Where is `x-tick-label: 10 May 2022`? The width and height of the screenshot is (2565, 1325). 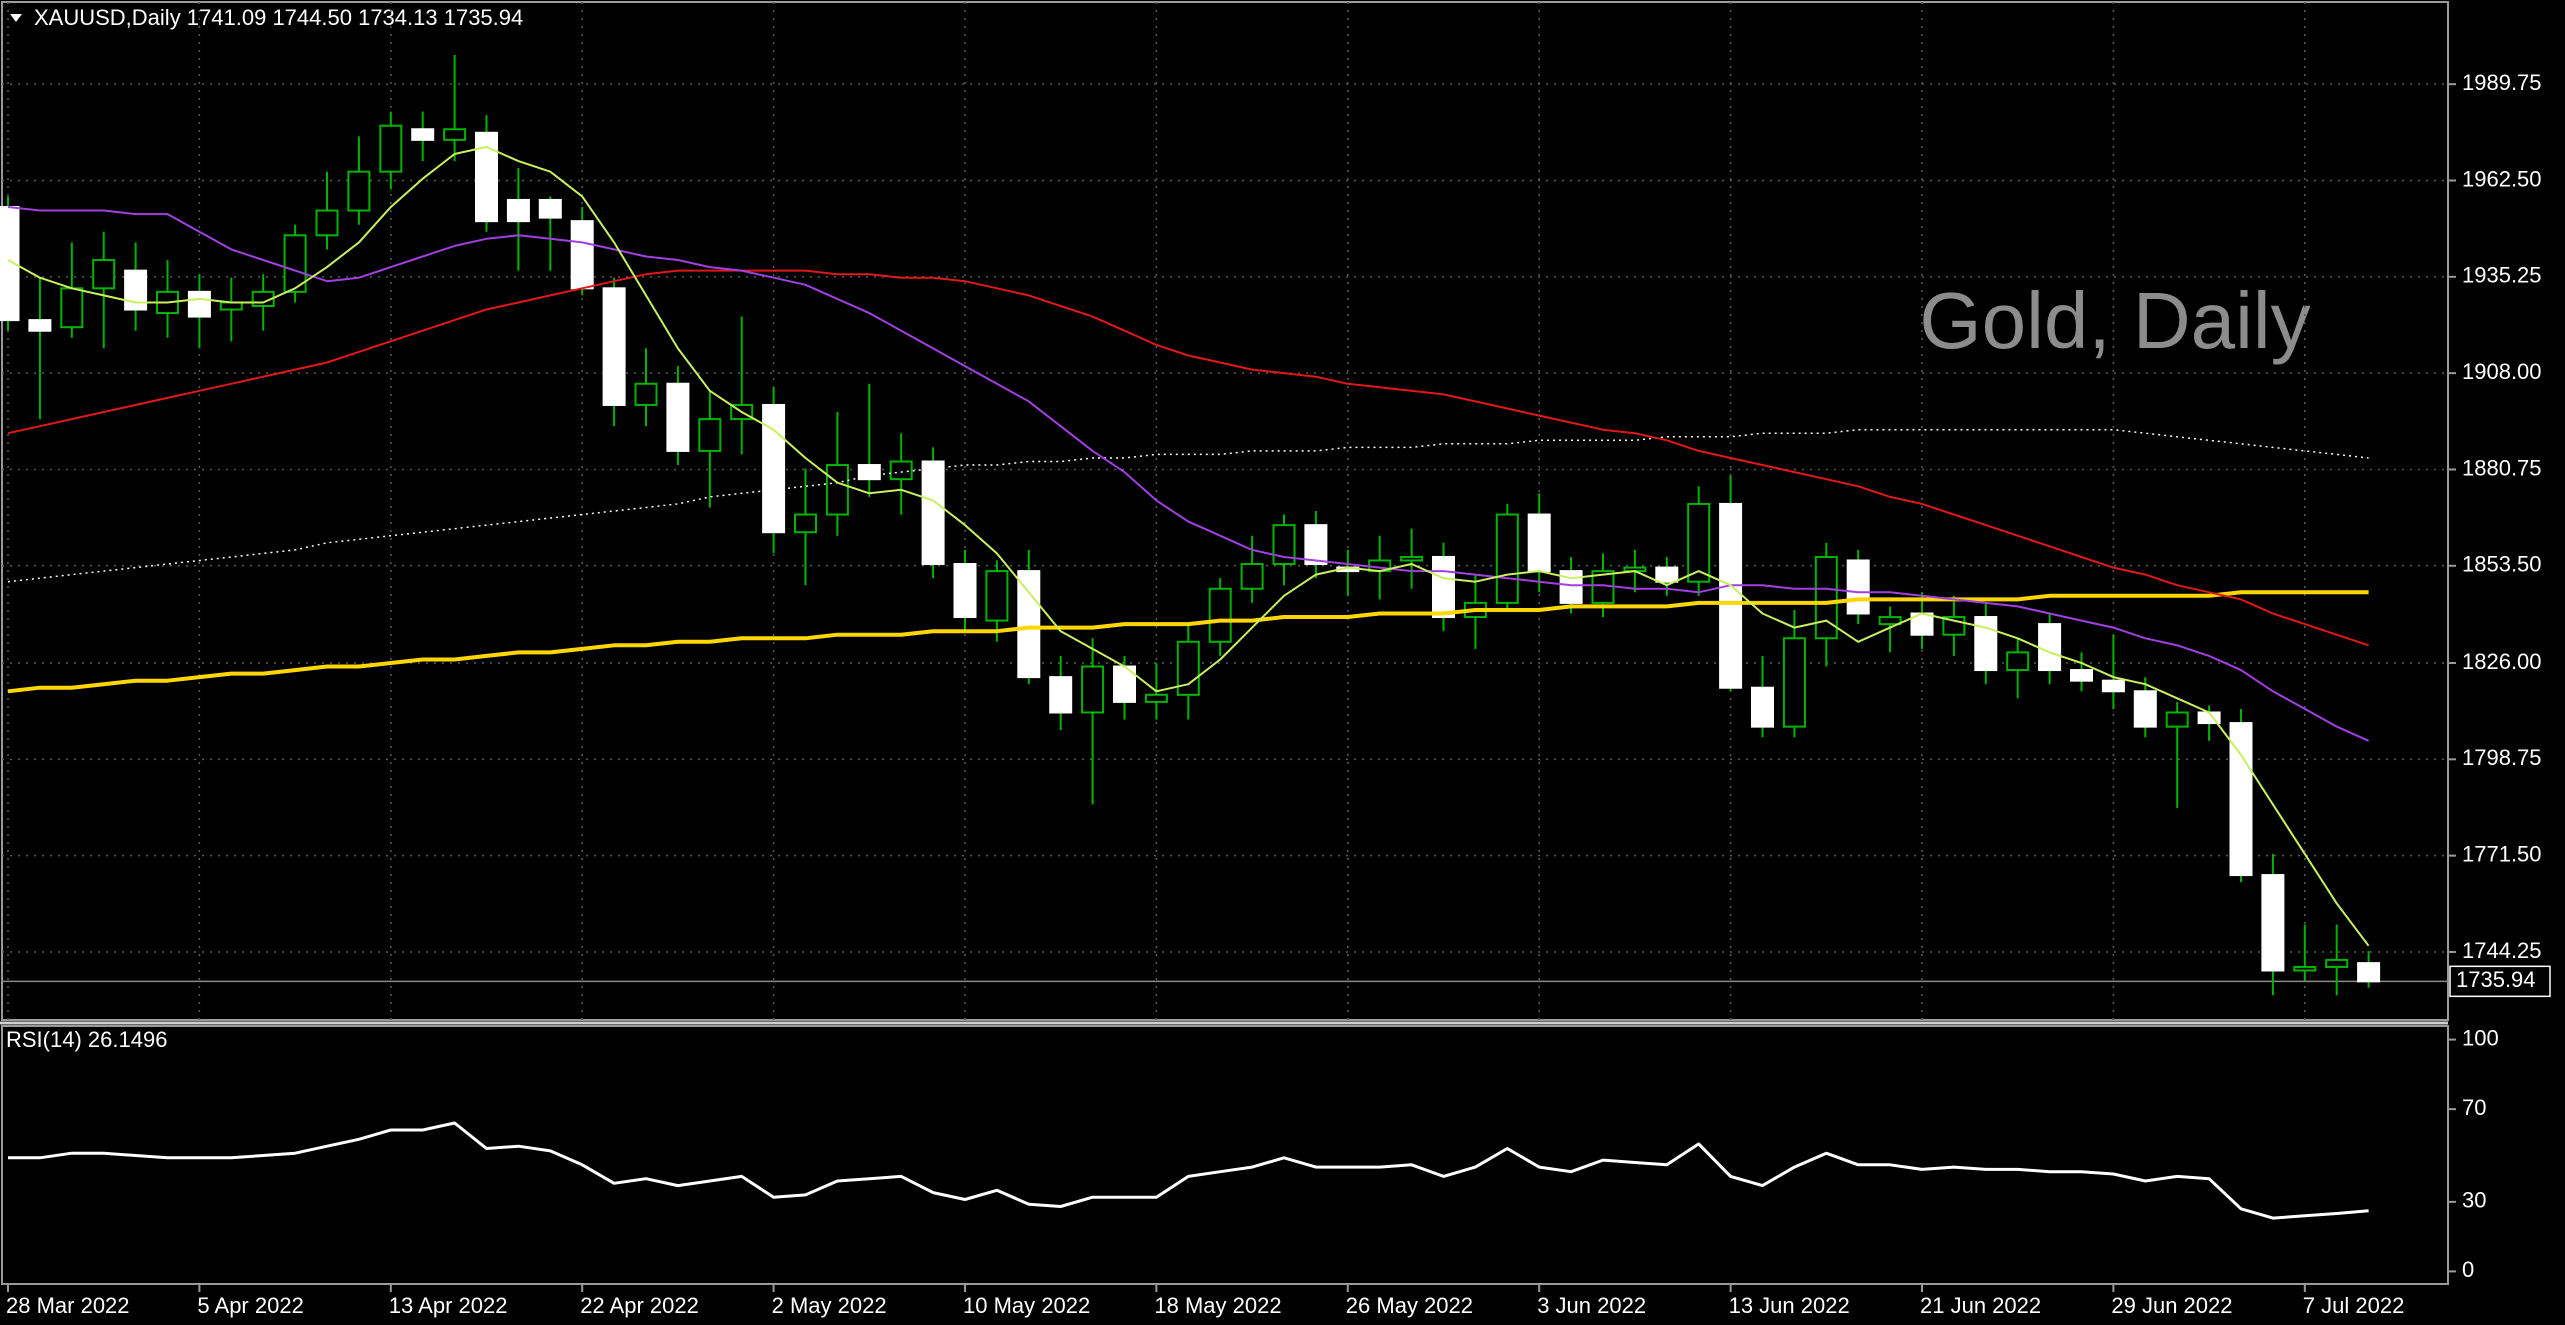 x-tick-label: 10 May 2022 is located at coordinates (1026, 1305).